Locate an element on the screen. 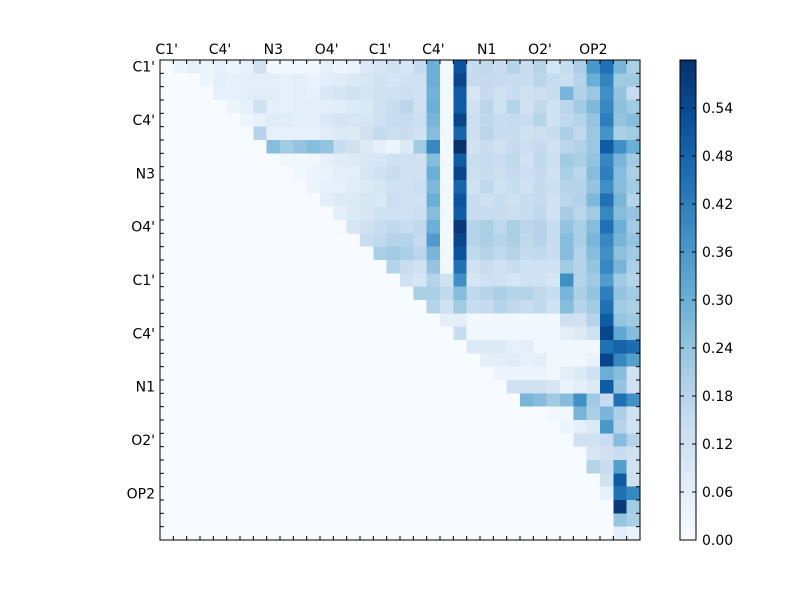 The image size is (800, 600). y-tick-label: O2' is located at coordinates (143, 441).